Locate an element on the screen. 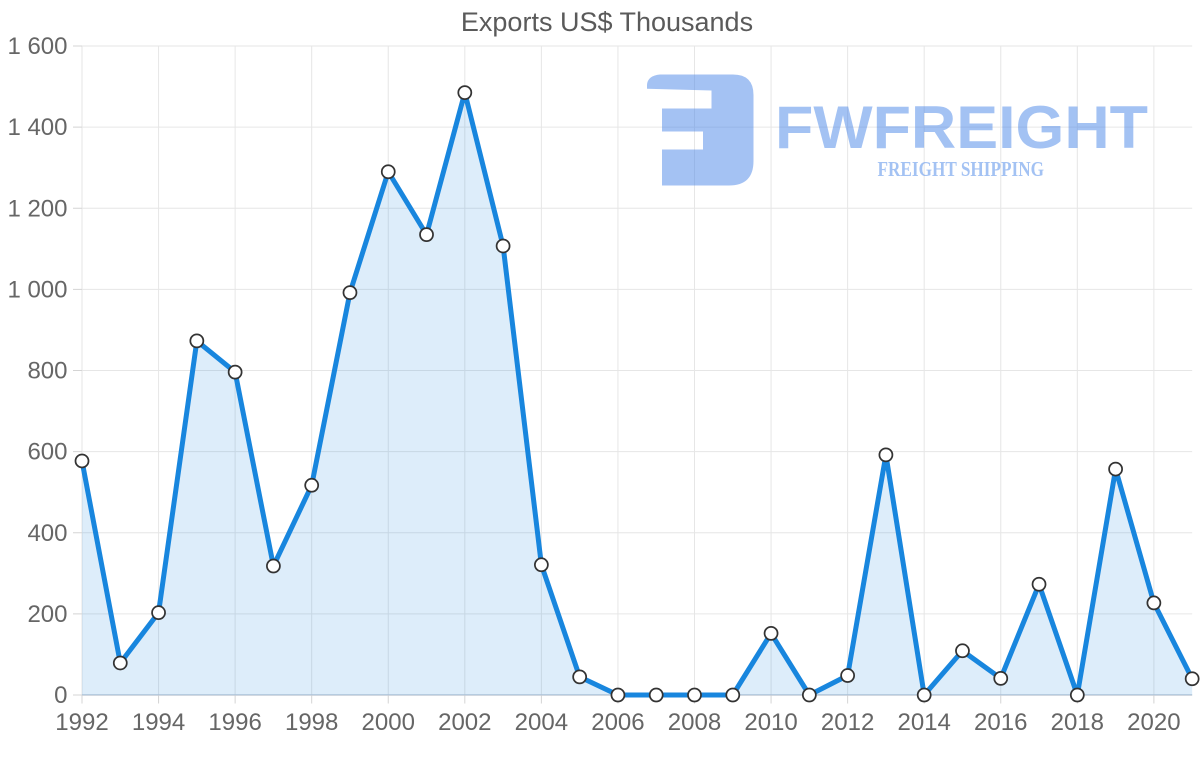 This screenshot has width=1200, height=763. svg-text: 800 is located at coordinates (47, 371).